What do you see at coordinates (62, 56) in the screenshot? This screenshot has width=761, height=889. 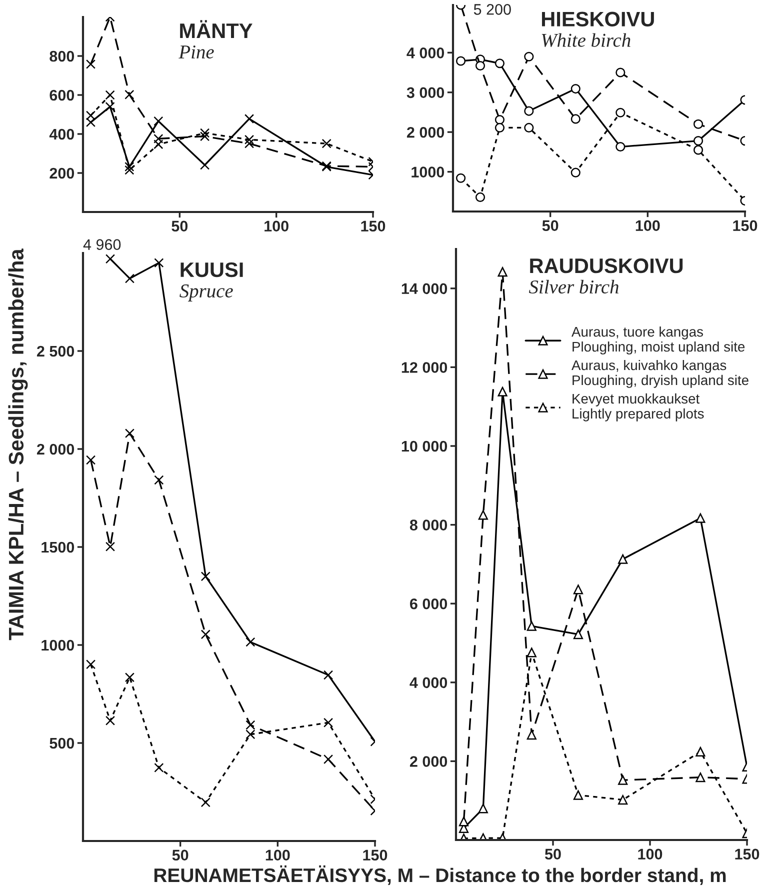 I see `y-tick-label: 800` at bounding box center [62, 56].